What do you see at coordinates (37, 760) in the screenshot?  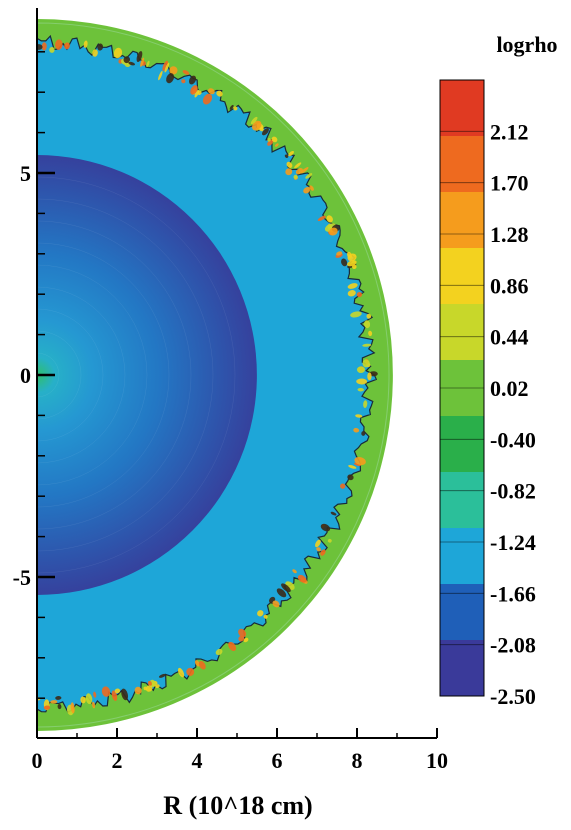 I see `x-tick-label: 0` at bounding box center [37, 760].